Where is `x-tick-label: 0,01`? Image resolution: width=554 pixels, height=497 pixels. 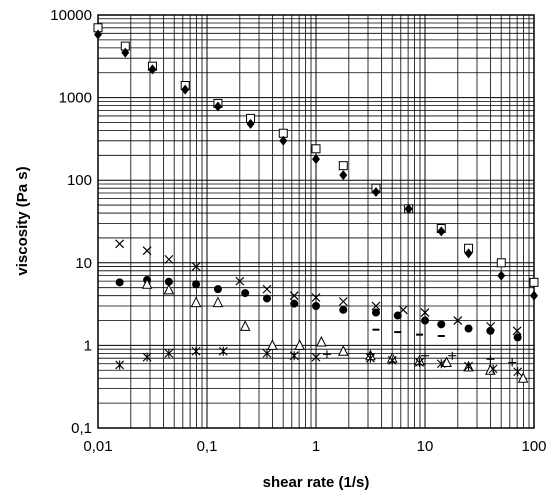 x-tick-label: 0,01 is located at coordinates (97, 446).